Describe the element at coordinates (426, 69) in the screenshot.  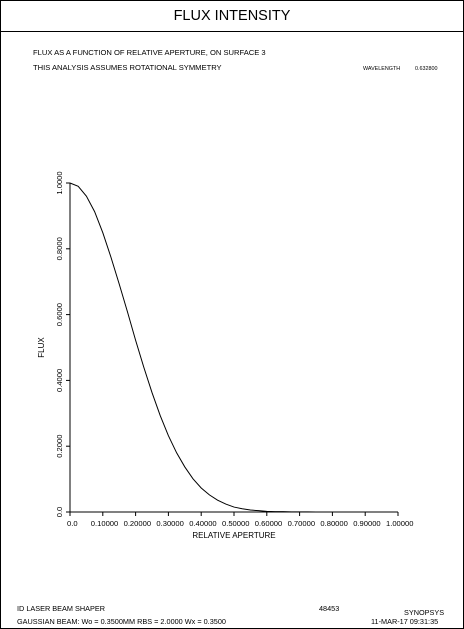
I see `wavelength-value: 0.632800` at that location.